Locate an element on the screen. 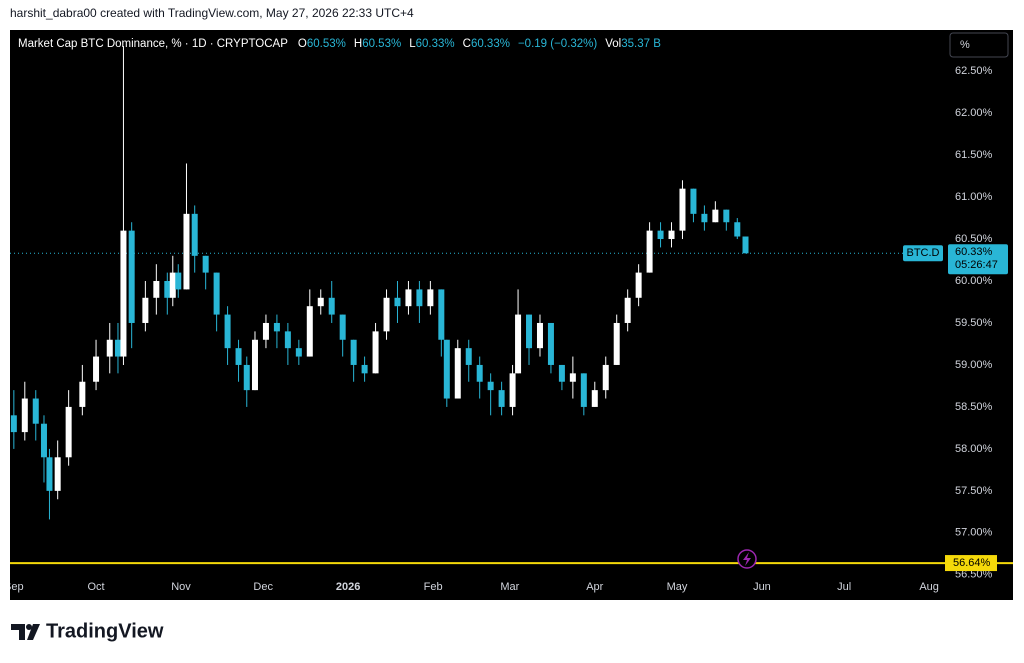 The image size is (1024, 663). legend-key: Vol is located at coordinates (613, 44).